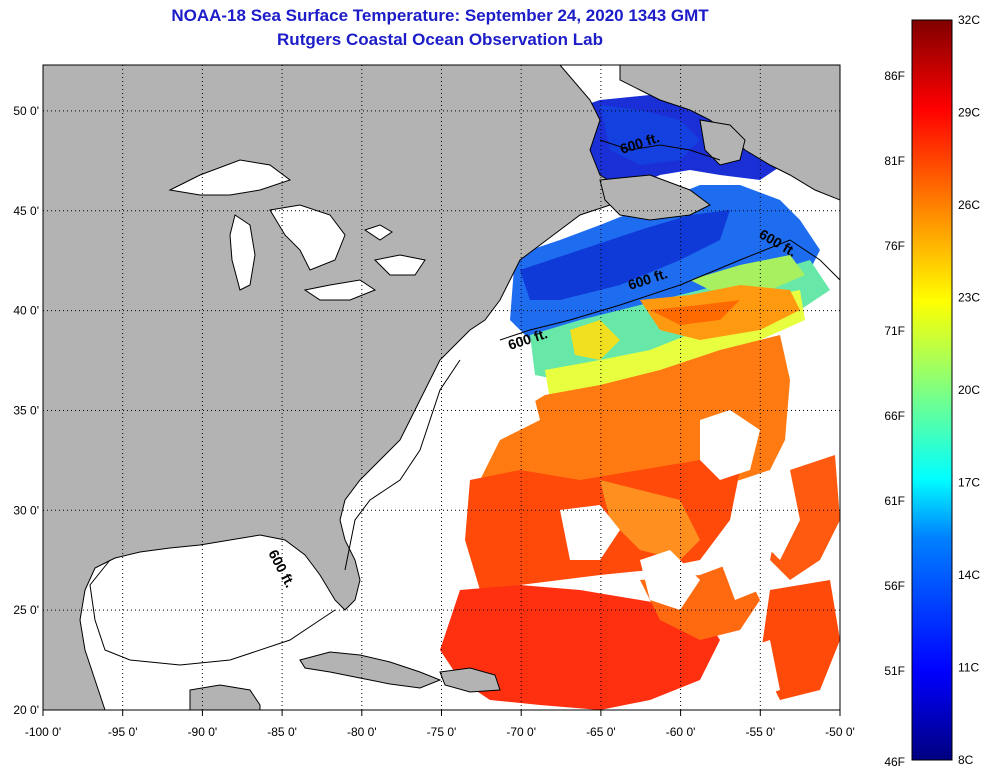  What do you see at coordinates (969, 20) in the screenshot?
I see `colorbar-celsius-label: 32C` at bounding box center [969, 20].